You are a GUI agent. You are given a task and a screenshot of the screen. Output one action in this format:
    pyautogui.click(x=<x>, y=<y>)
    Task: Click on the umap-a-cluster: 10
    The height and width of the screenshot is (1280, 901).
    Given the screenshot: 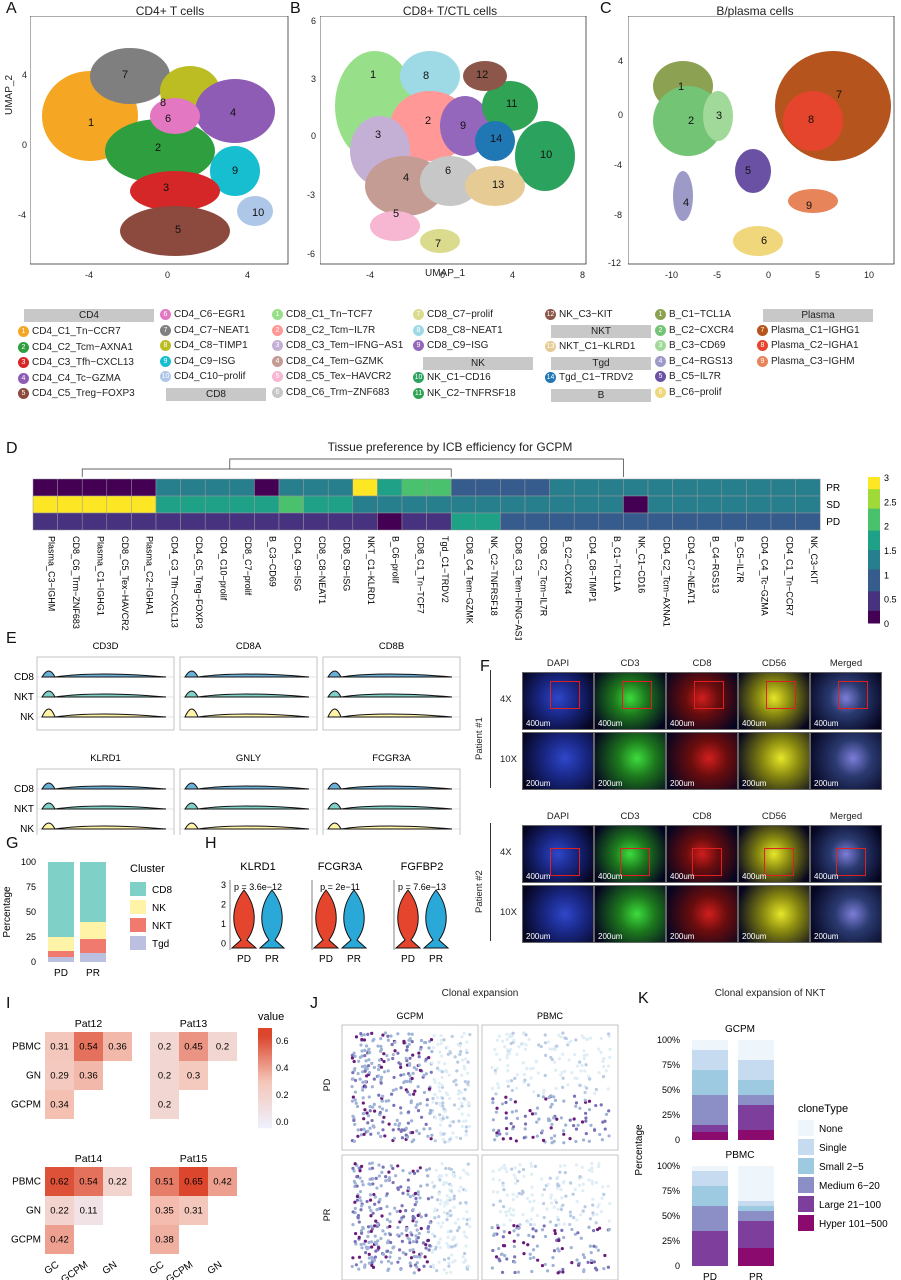 What is the action you would take?
    pyautogui.click(x=258, y=213)
    